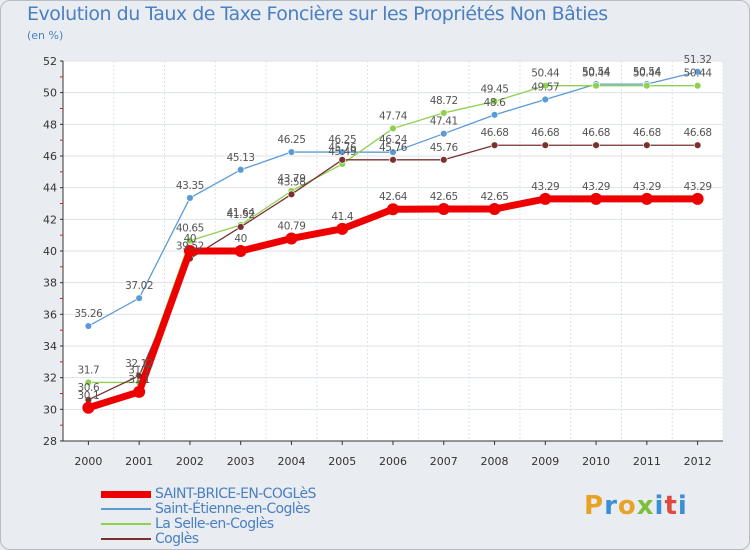  I want to click on x-tick-label: 2005, so click(342, 461).